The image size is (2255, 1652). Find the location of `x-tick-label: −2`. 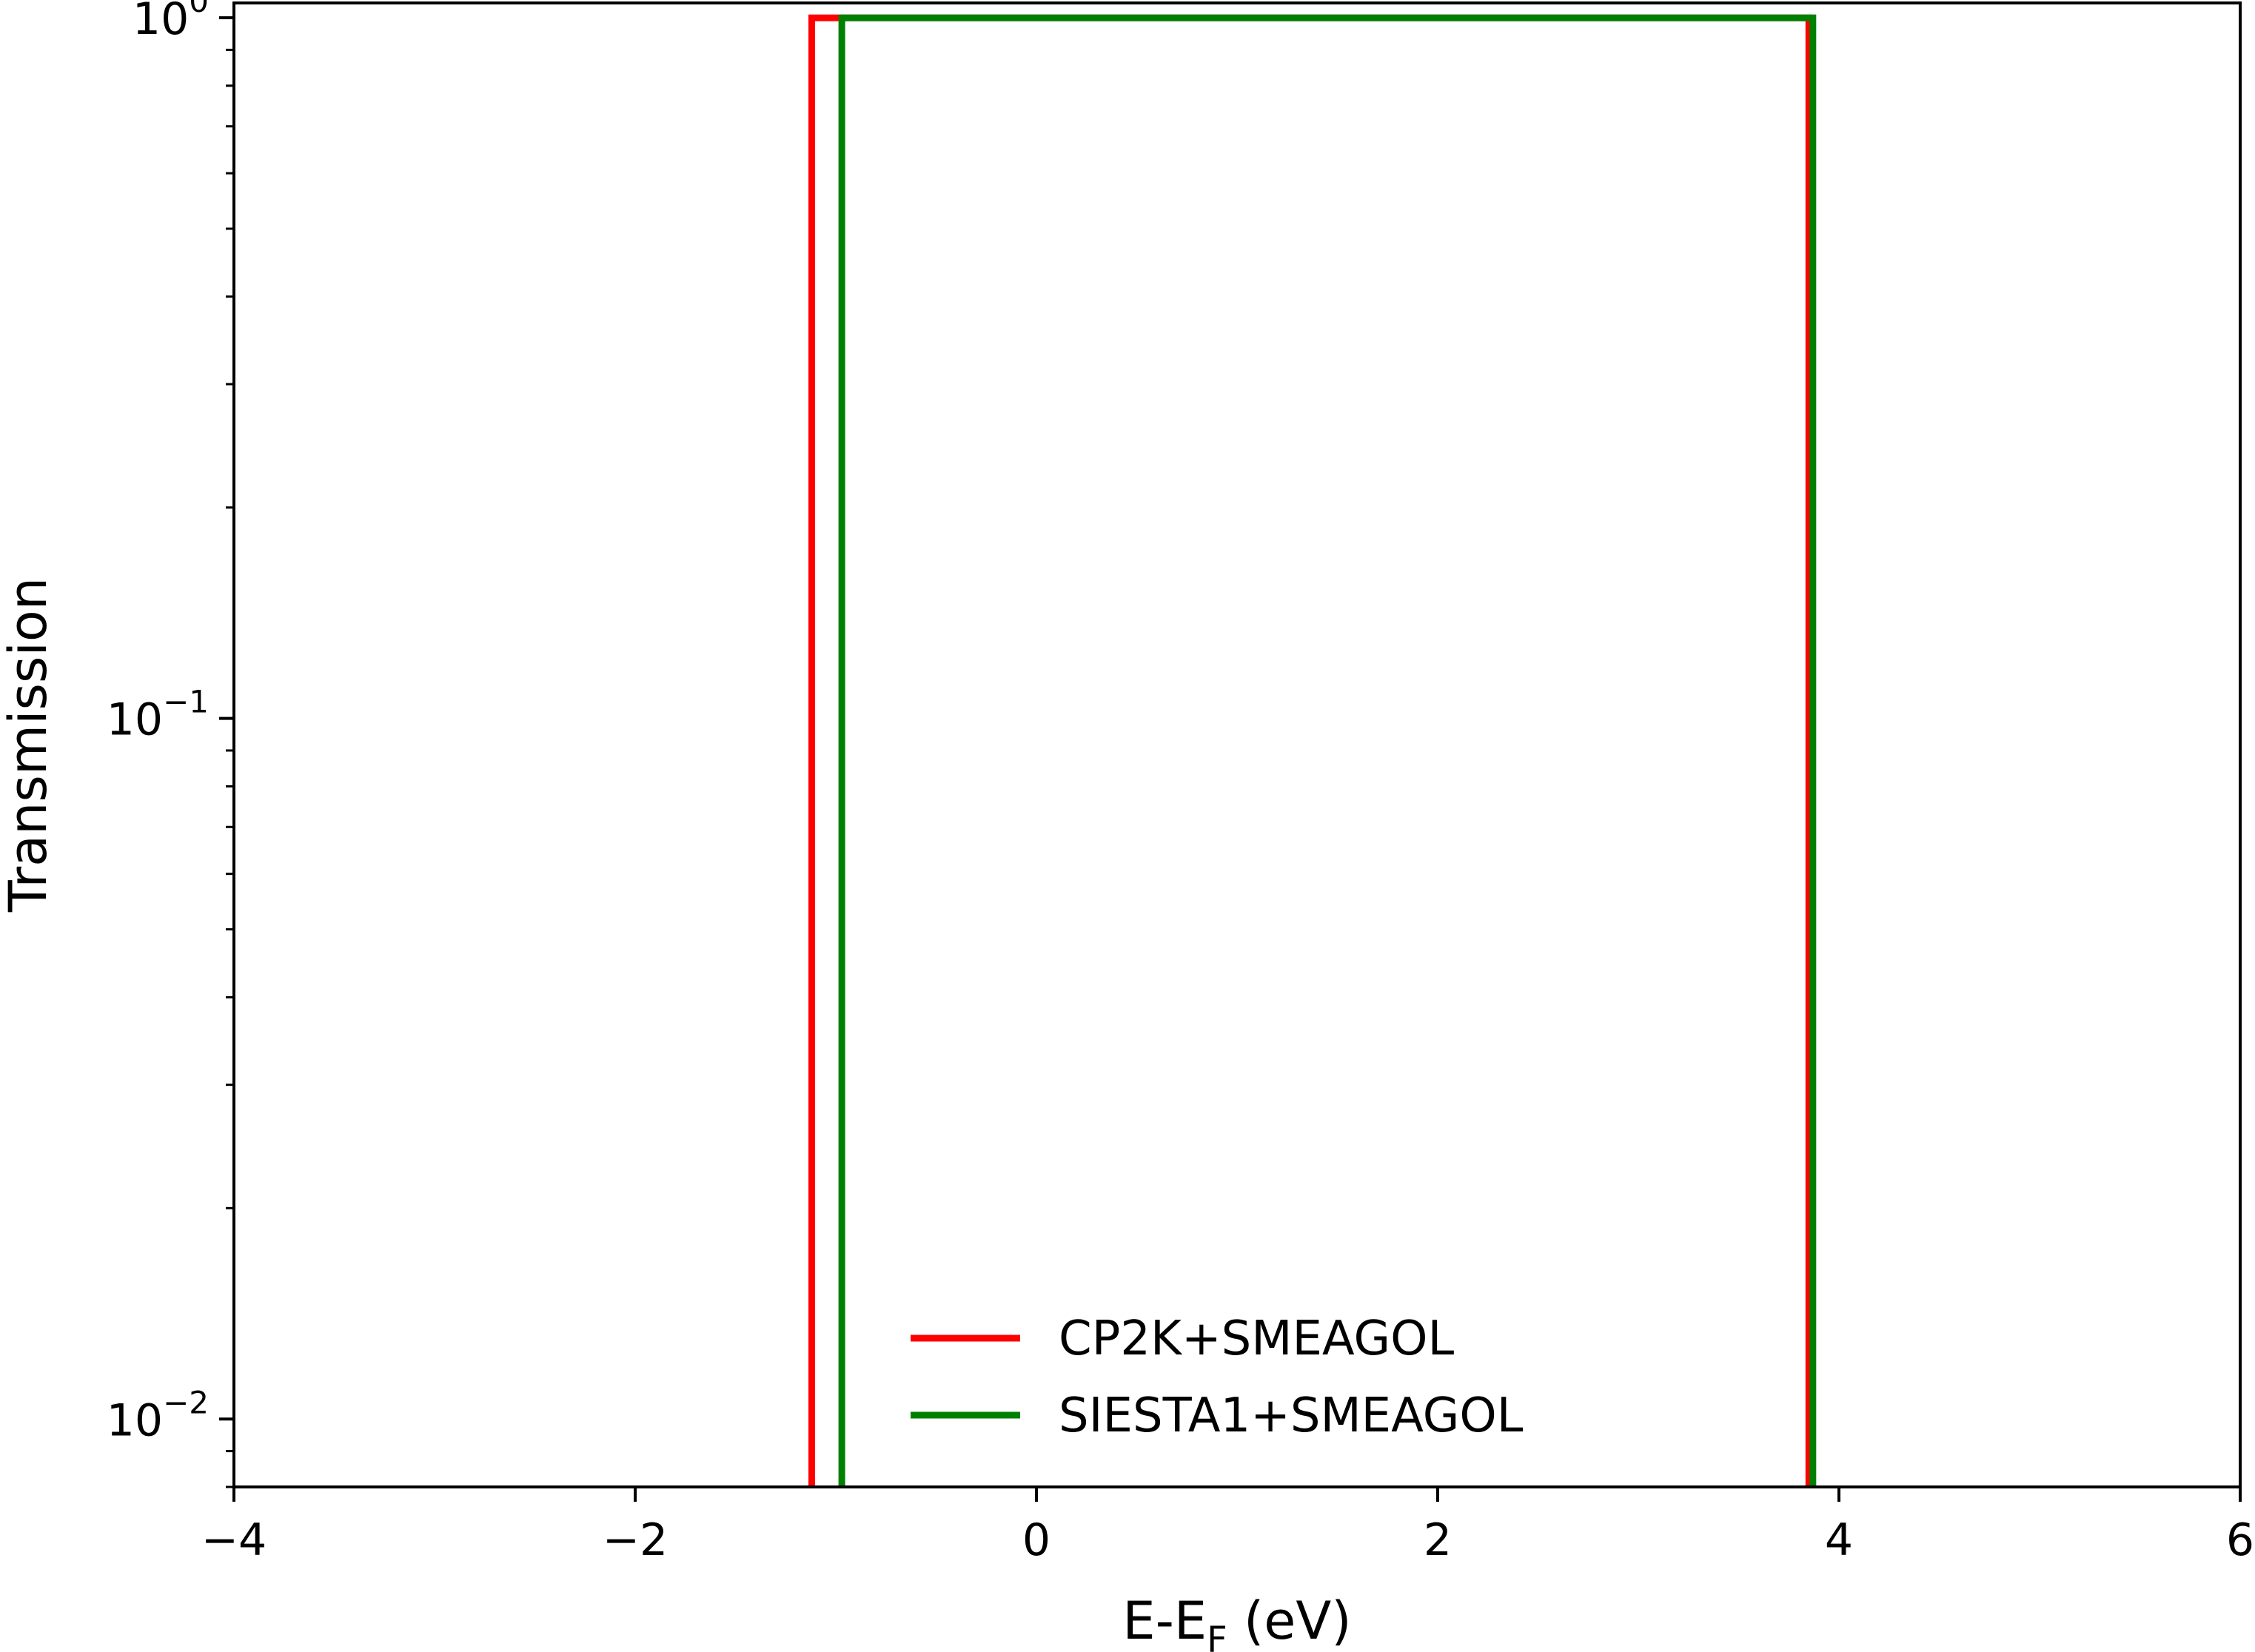

x-tick-label: −2 is located at coordinates (636, 1540).